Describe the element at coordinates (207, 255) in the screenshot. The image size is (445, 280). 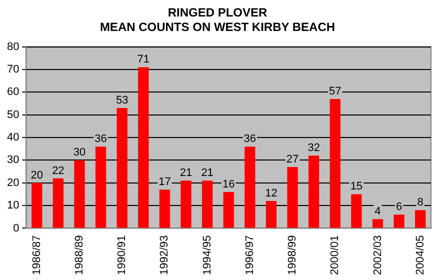
I see `x-tick-label: 1994/95` at that location.